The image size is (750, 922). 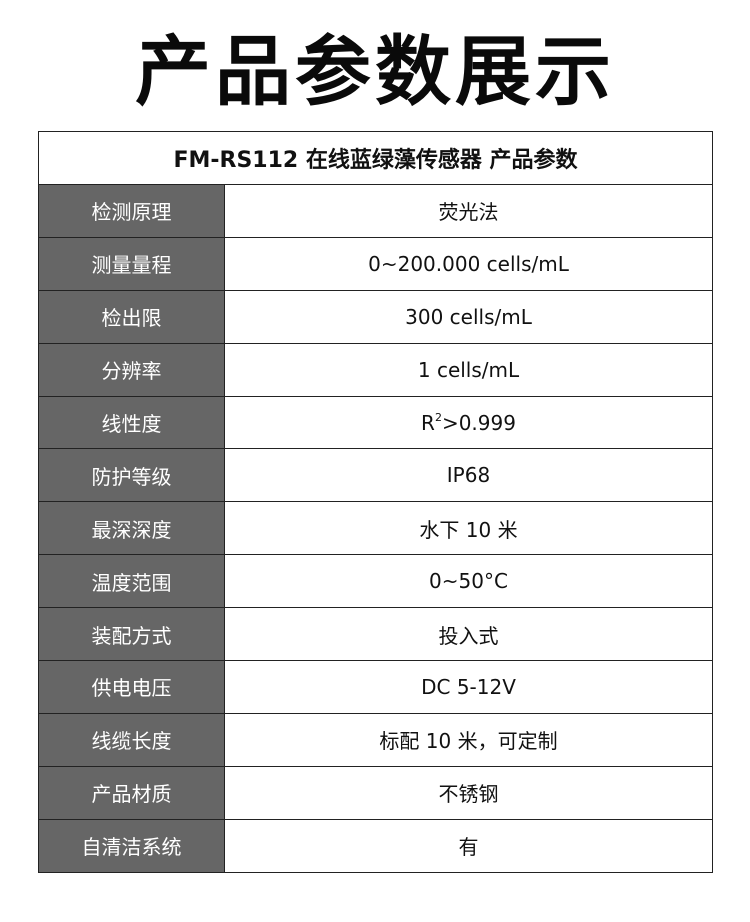 I want to click on row-label: 分辨率, so click(x=131, y=369).